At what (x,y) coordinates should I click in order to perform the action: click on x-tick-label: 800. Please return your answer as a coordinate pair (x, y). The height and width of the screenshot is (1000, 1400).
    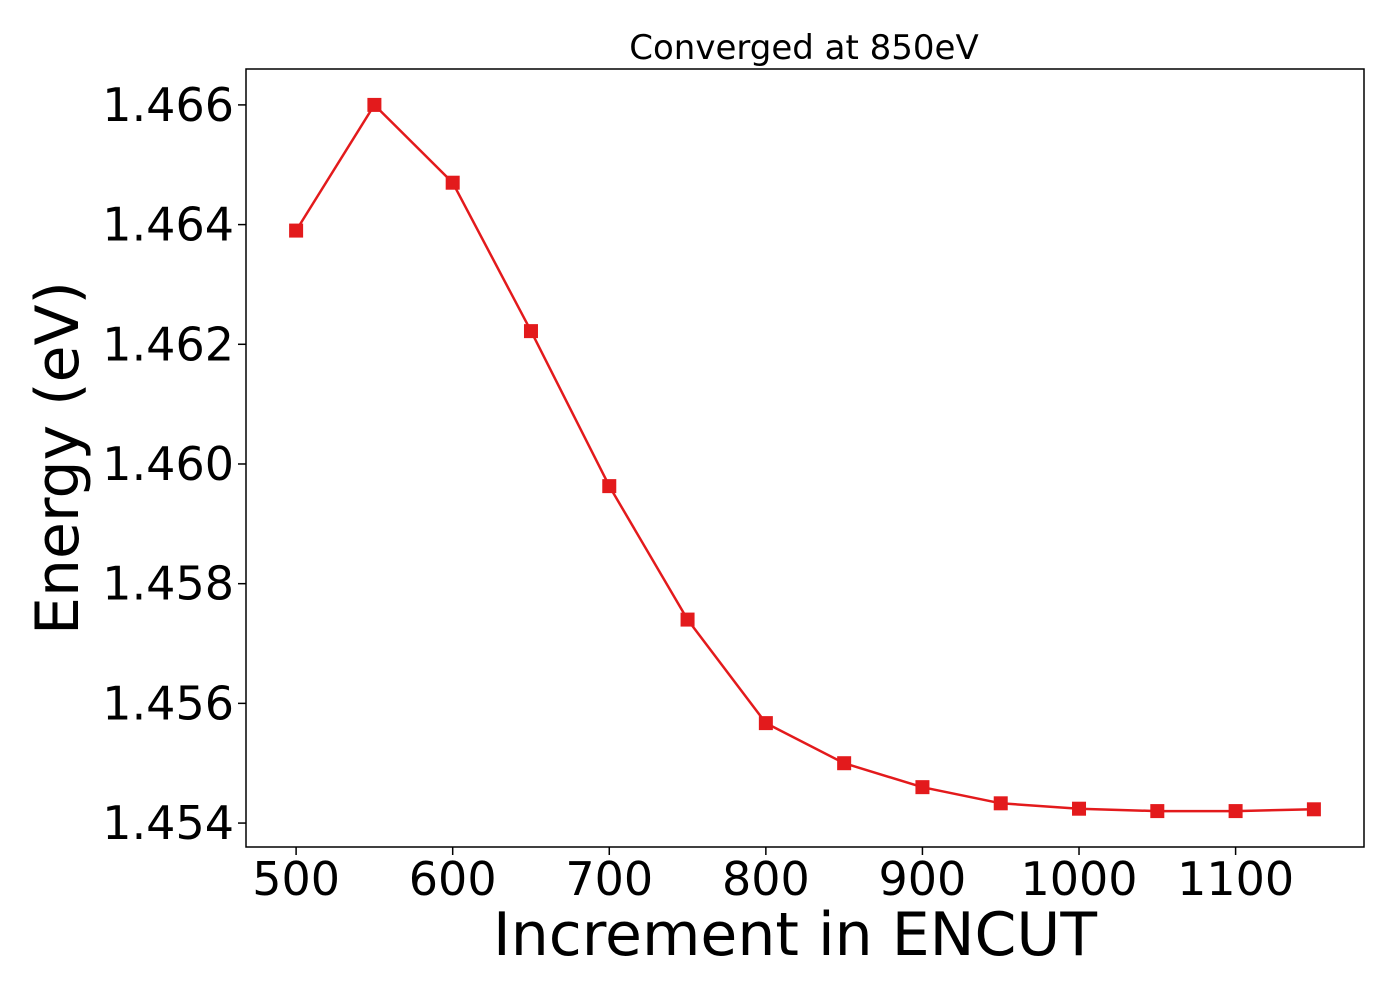
    Looking at the image, I should click on (766, 879).